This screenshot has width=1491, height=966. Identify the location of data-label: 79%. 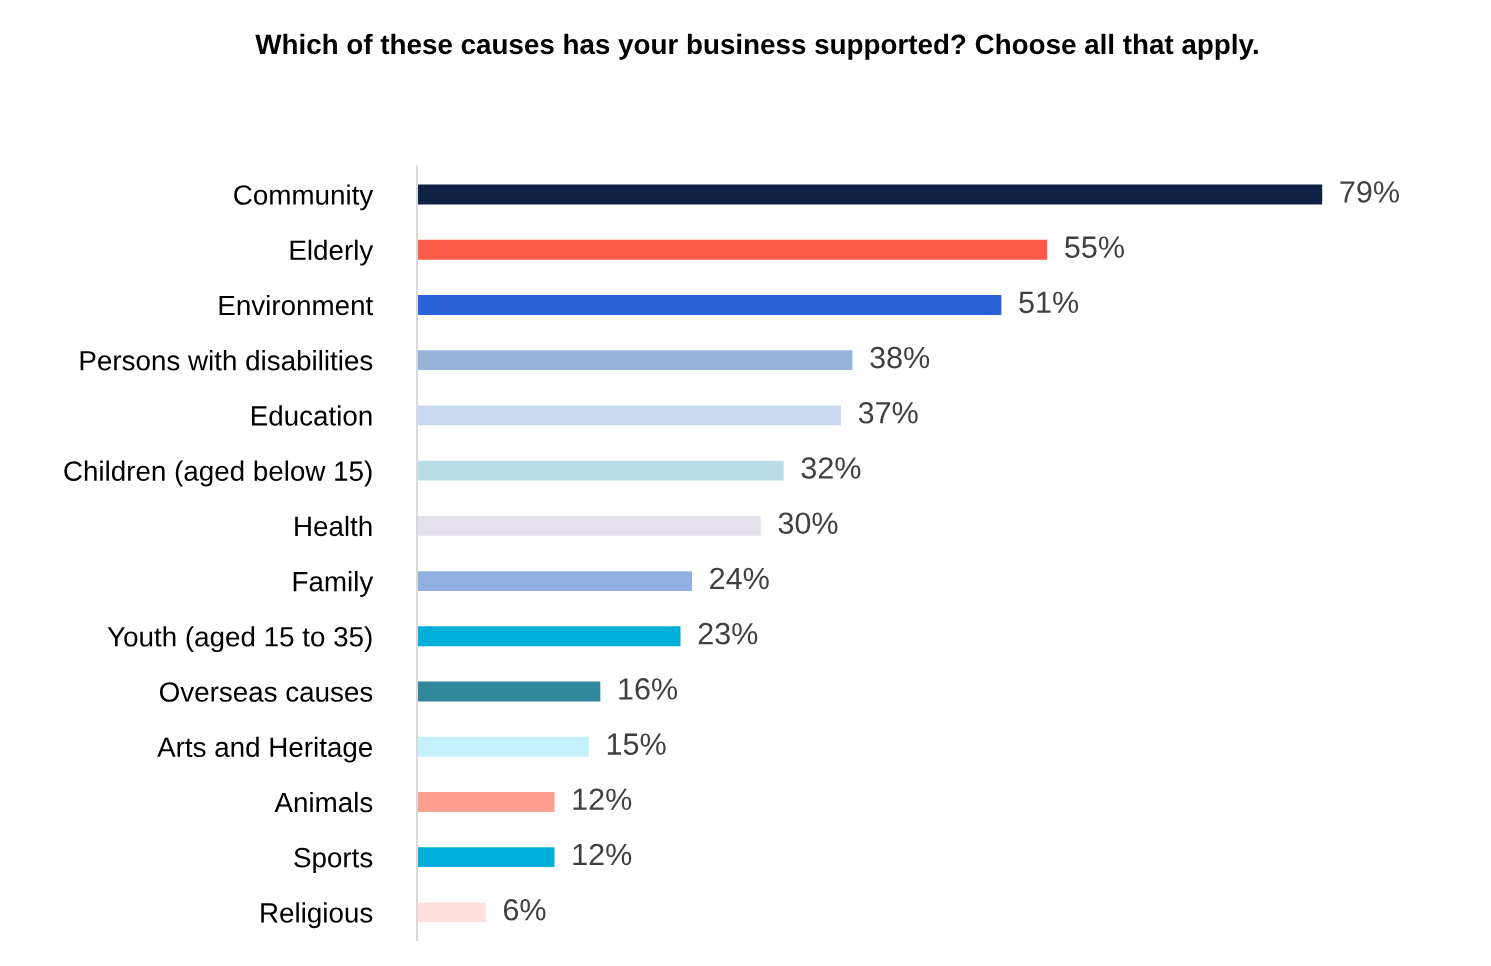
(1369, 192).